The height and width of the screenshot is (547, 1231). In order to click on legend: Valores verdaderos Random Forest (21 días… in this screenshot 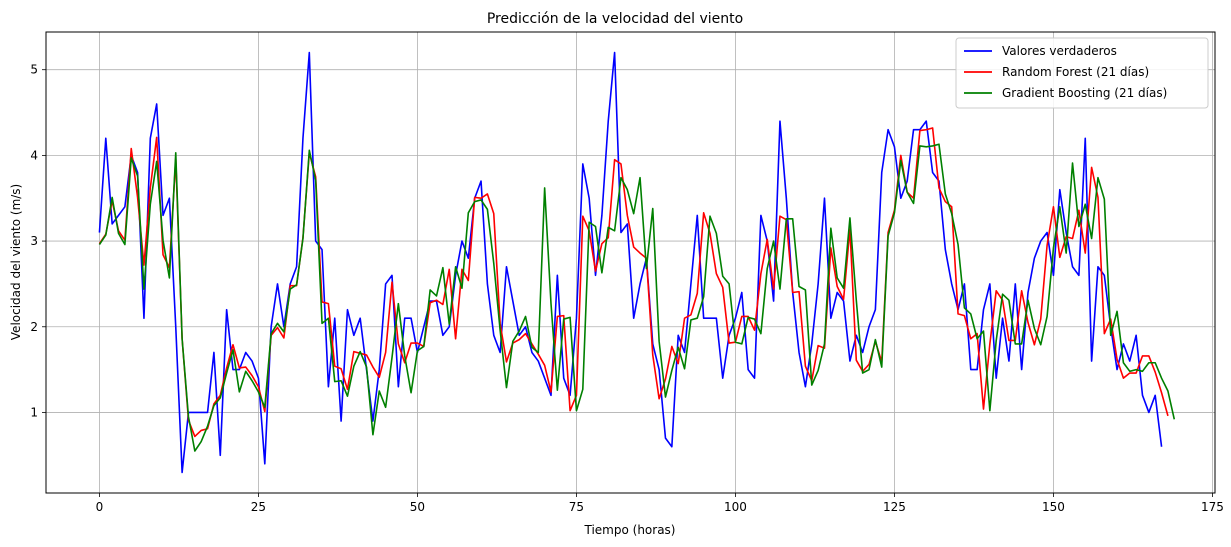, I will do `click(1082, 73)`.